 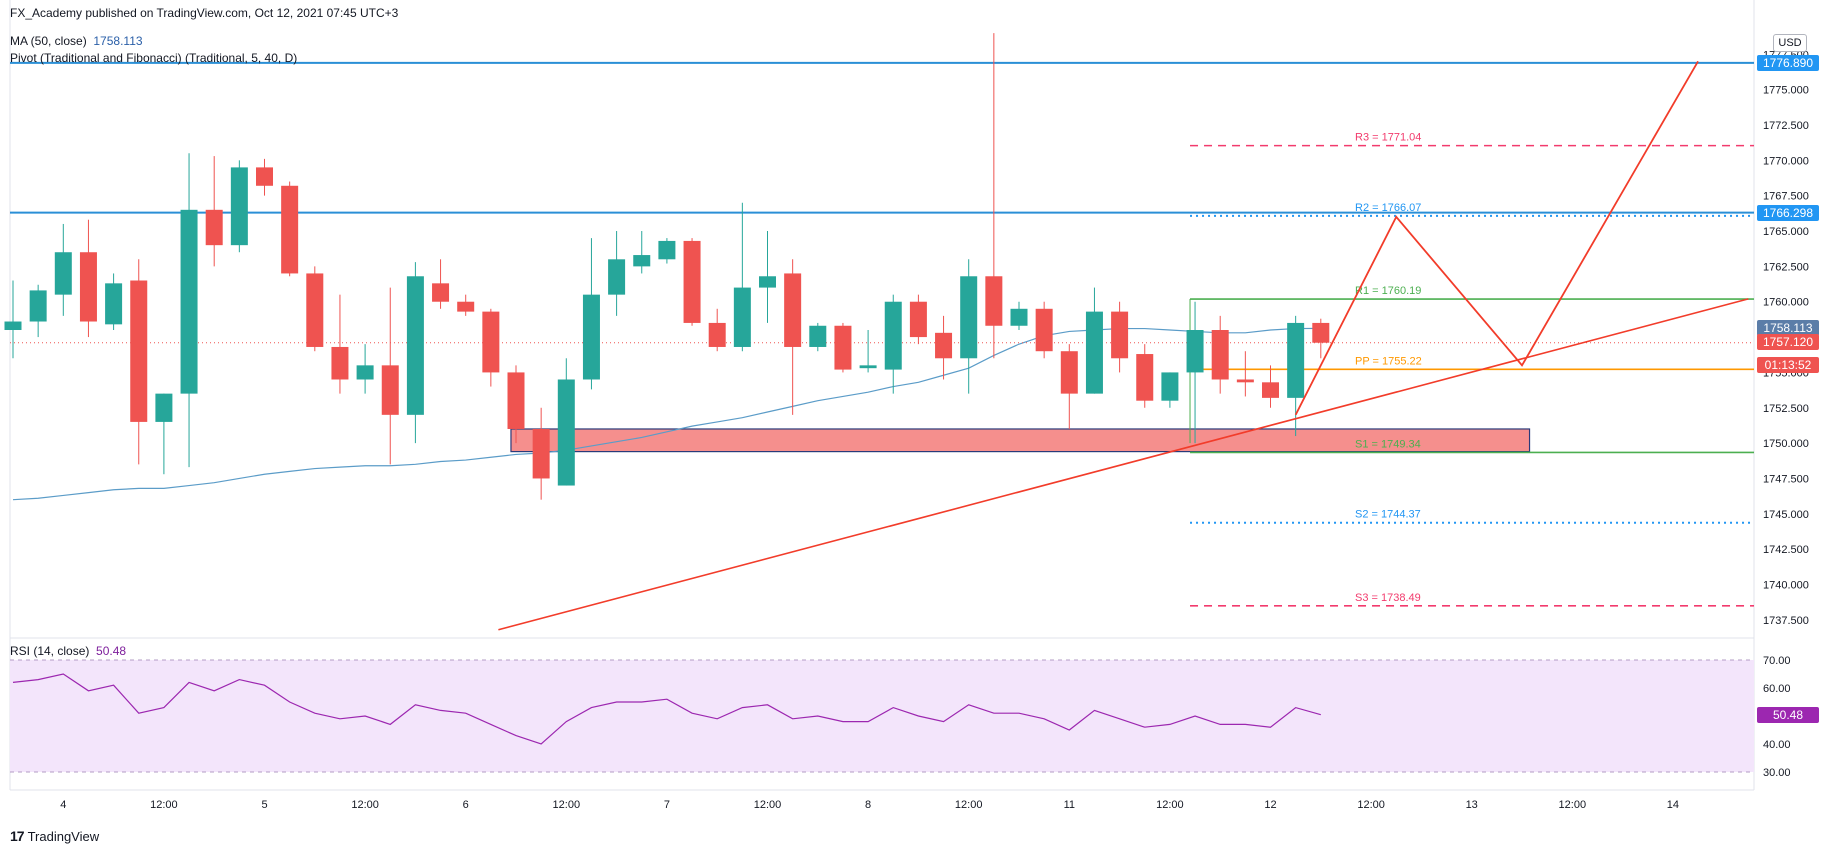 What do you see at coordinates (111, 651) in the screenshot?
I see `rsi-value: 50.48` at bounding box center [111, 651].